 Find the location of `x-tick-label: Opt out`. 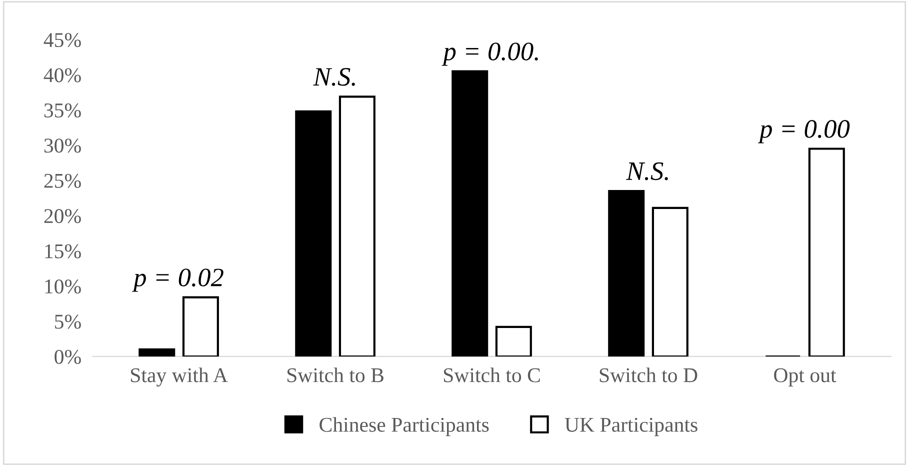

x-tick-label: Opt out is located at coordinates (805, 377).